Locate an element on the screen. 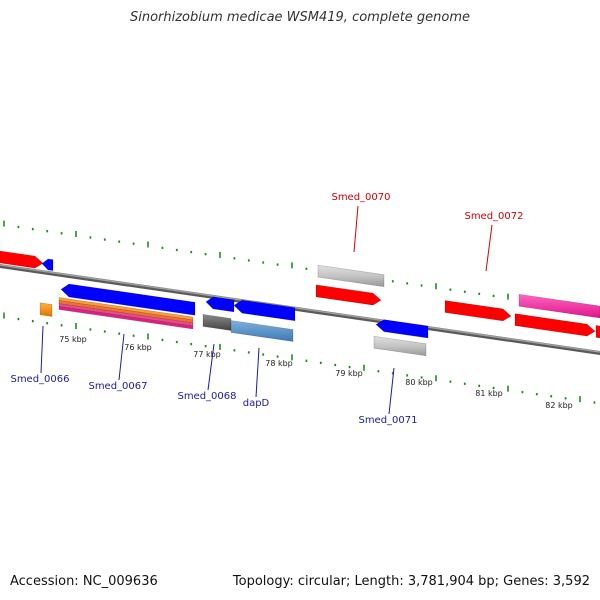 The image size is (600, 600). backbone-highlight is located at coordinates (300, 308).